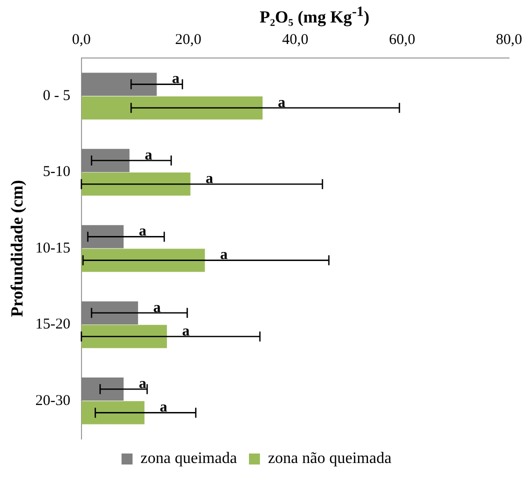  I want to click on y-tick-label: 20-30, so click(52, 400).